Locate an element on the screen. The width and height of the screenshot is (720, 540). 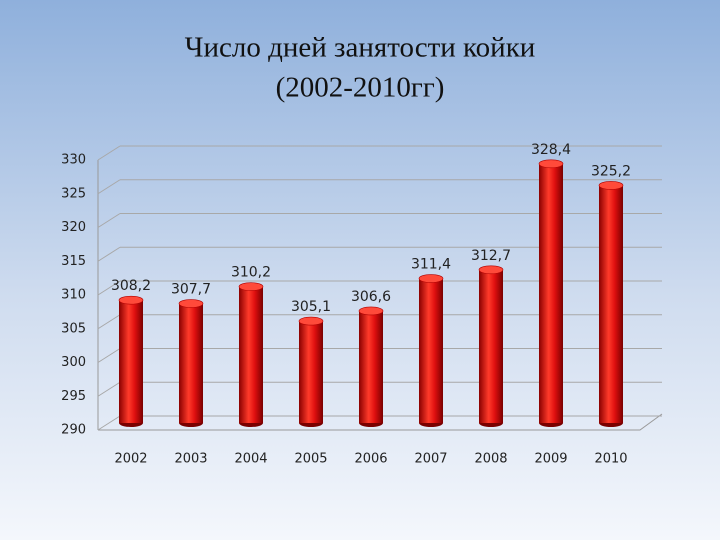
y-tick-label: 325 is located at coordinates (73, 193).